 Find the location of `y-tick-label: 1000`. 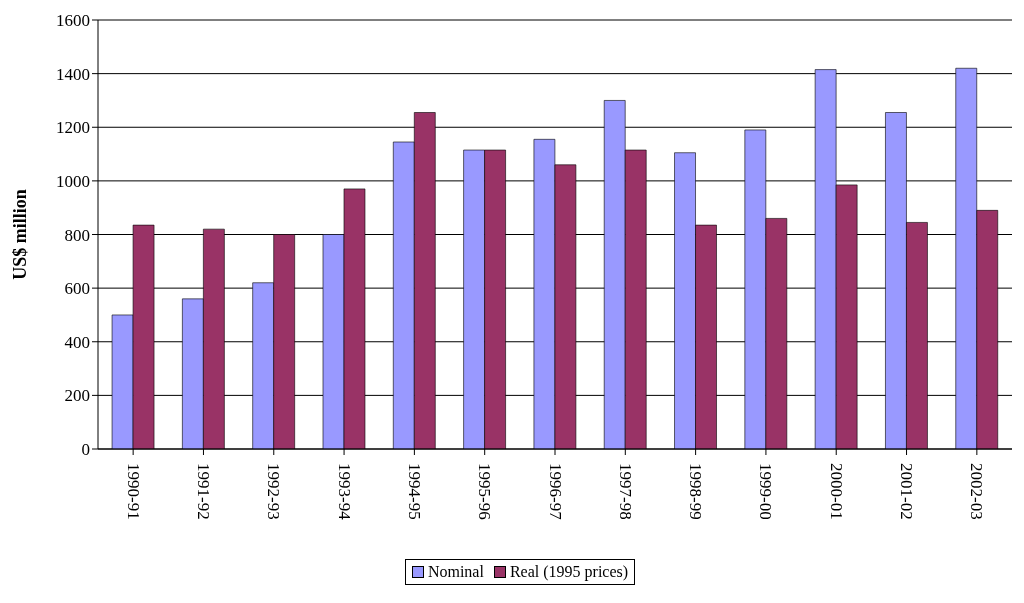

y-tick-label: 1000 is located at coordinates (73, 181).